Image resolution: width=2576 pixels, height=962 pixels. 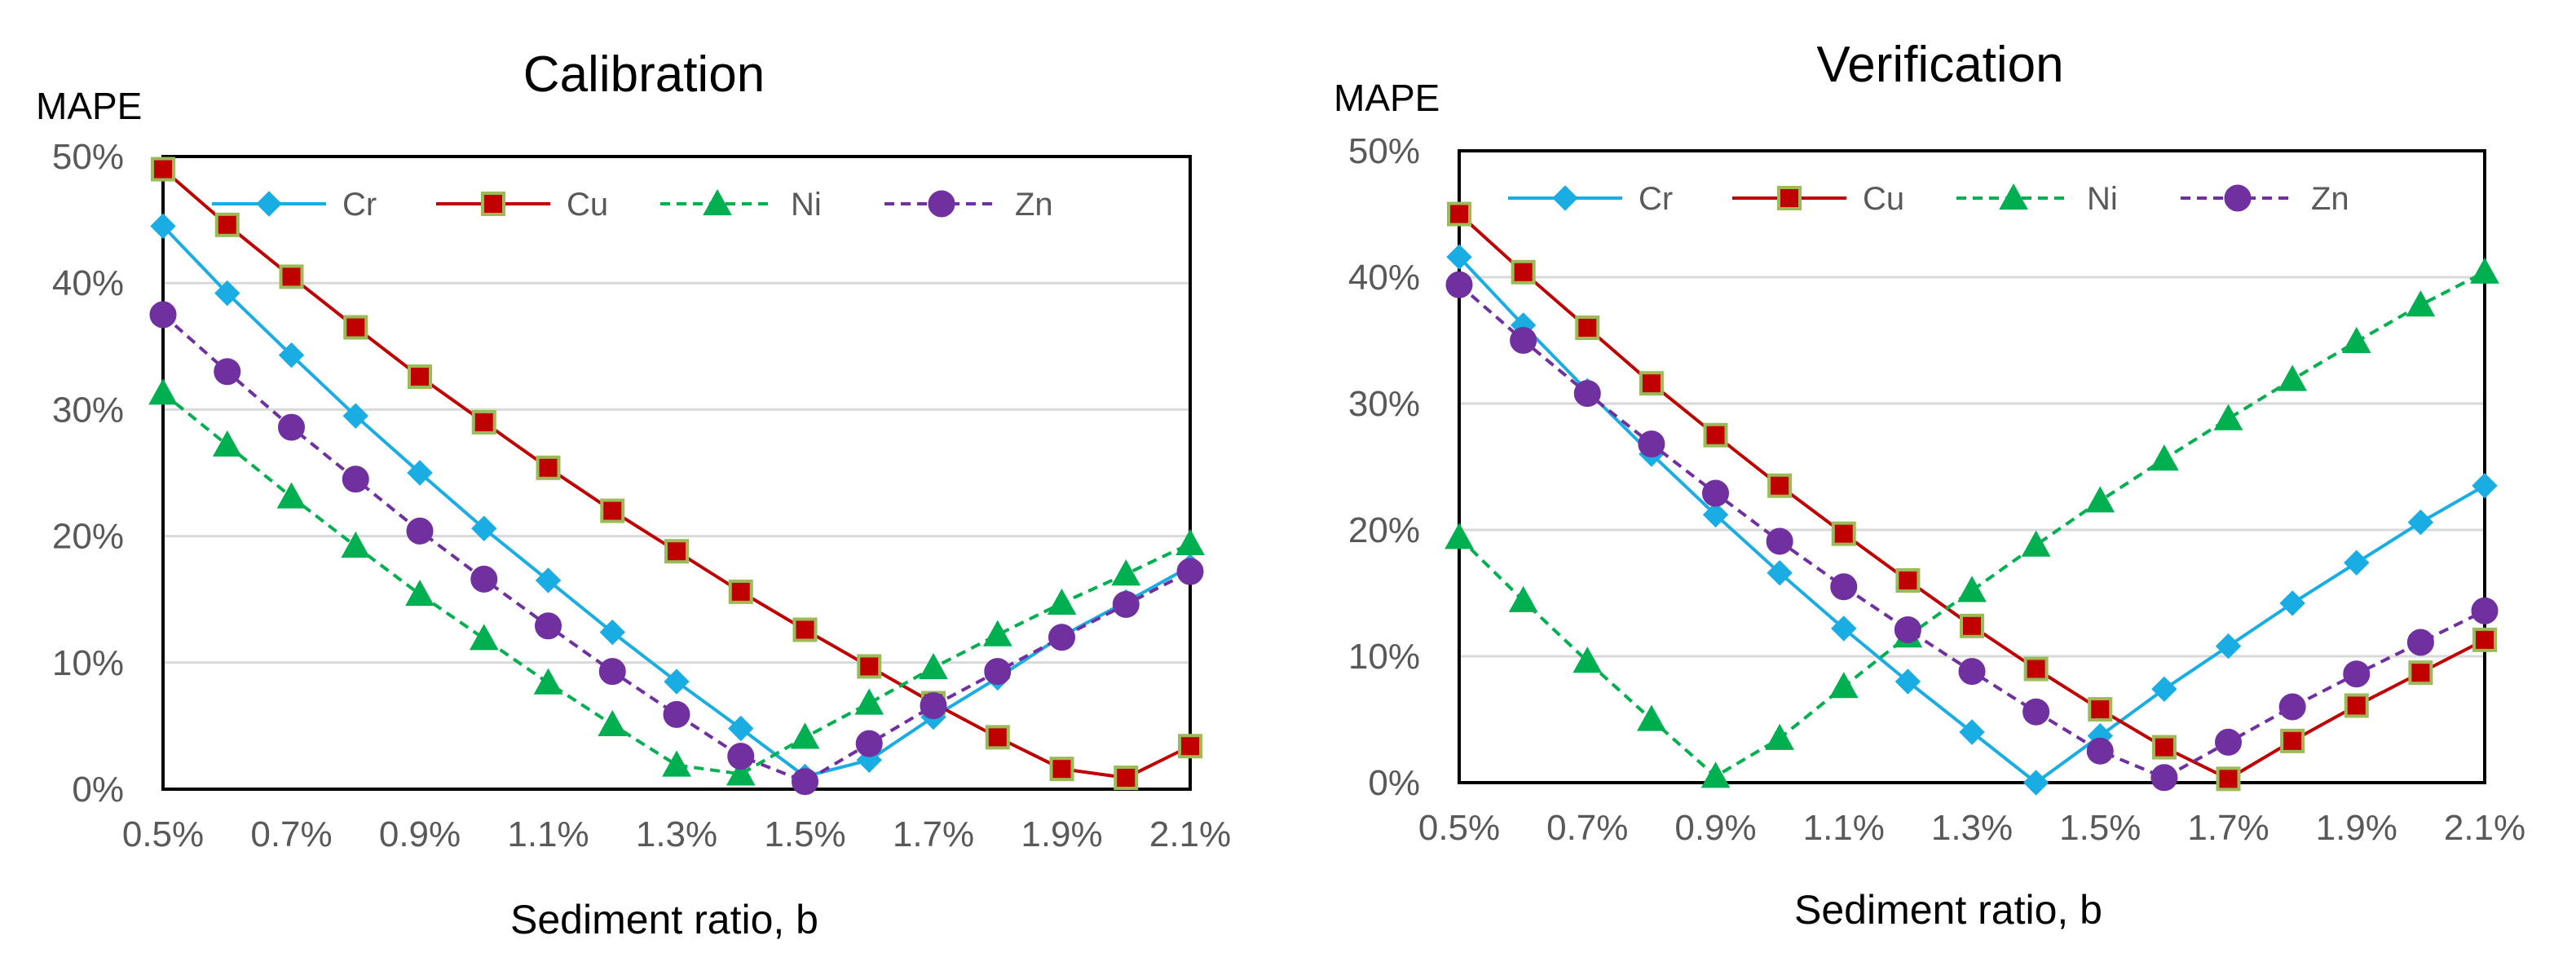 I want to click on marker-cu-legend, so click(x=493, y=204).